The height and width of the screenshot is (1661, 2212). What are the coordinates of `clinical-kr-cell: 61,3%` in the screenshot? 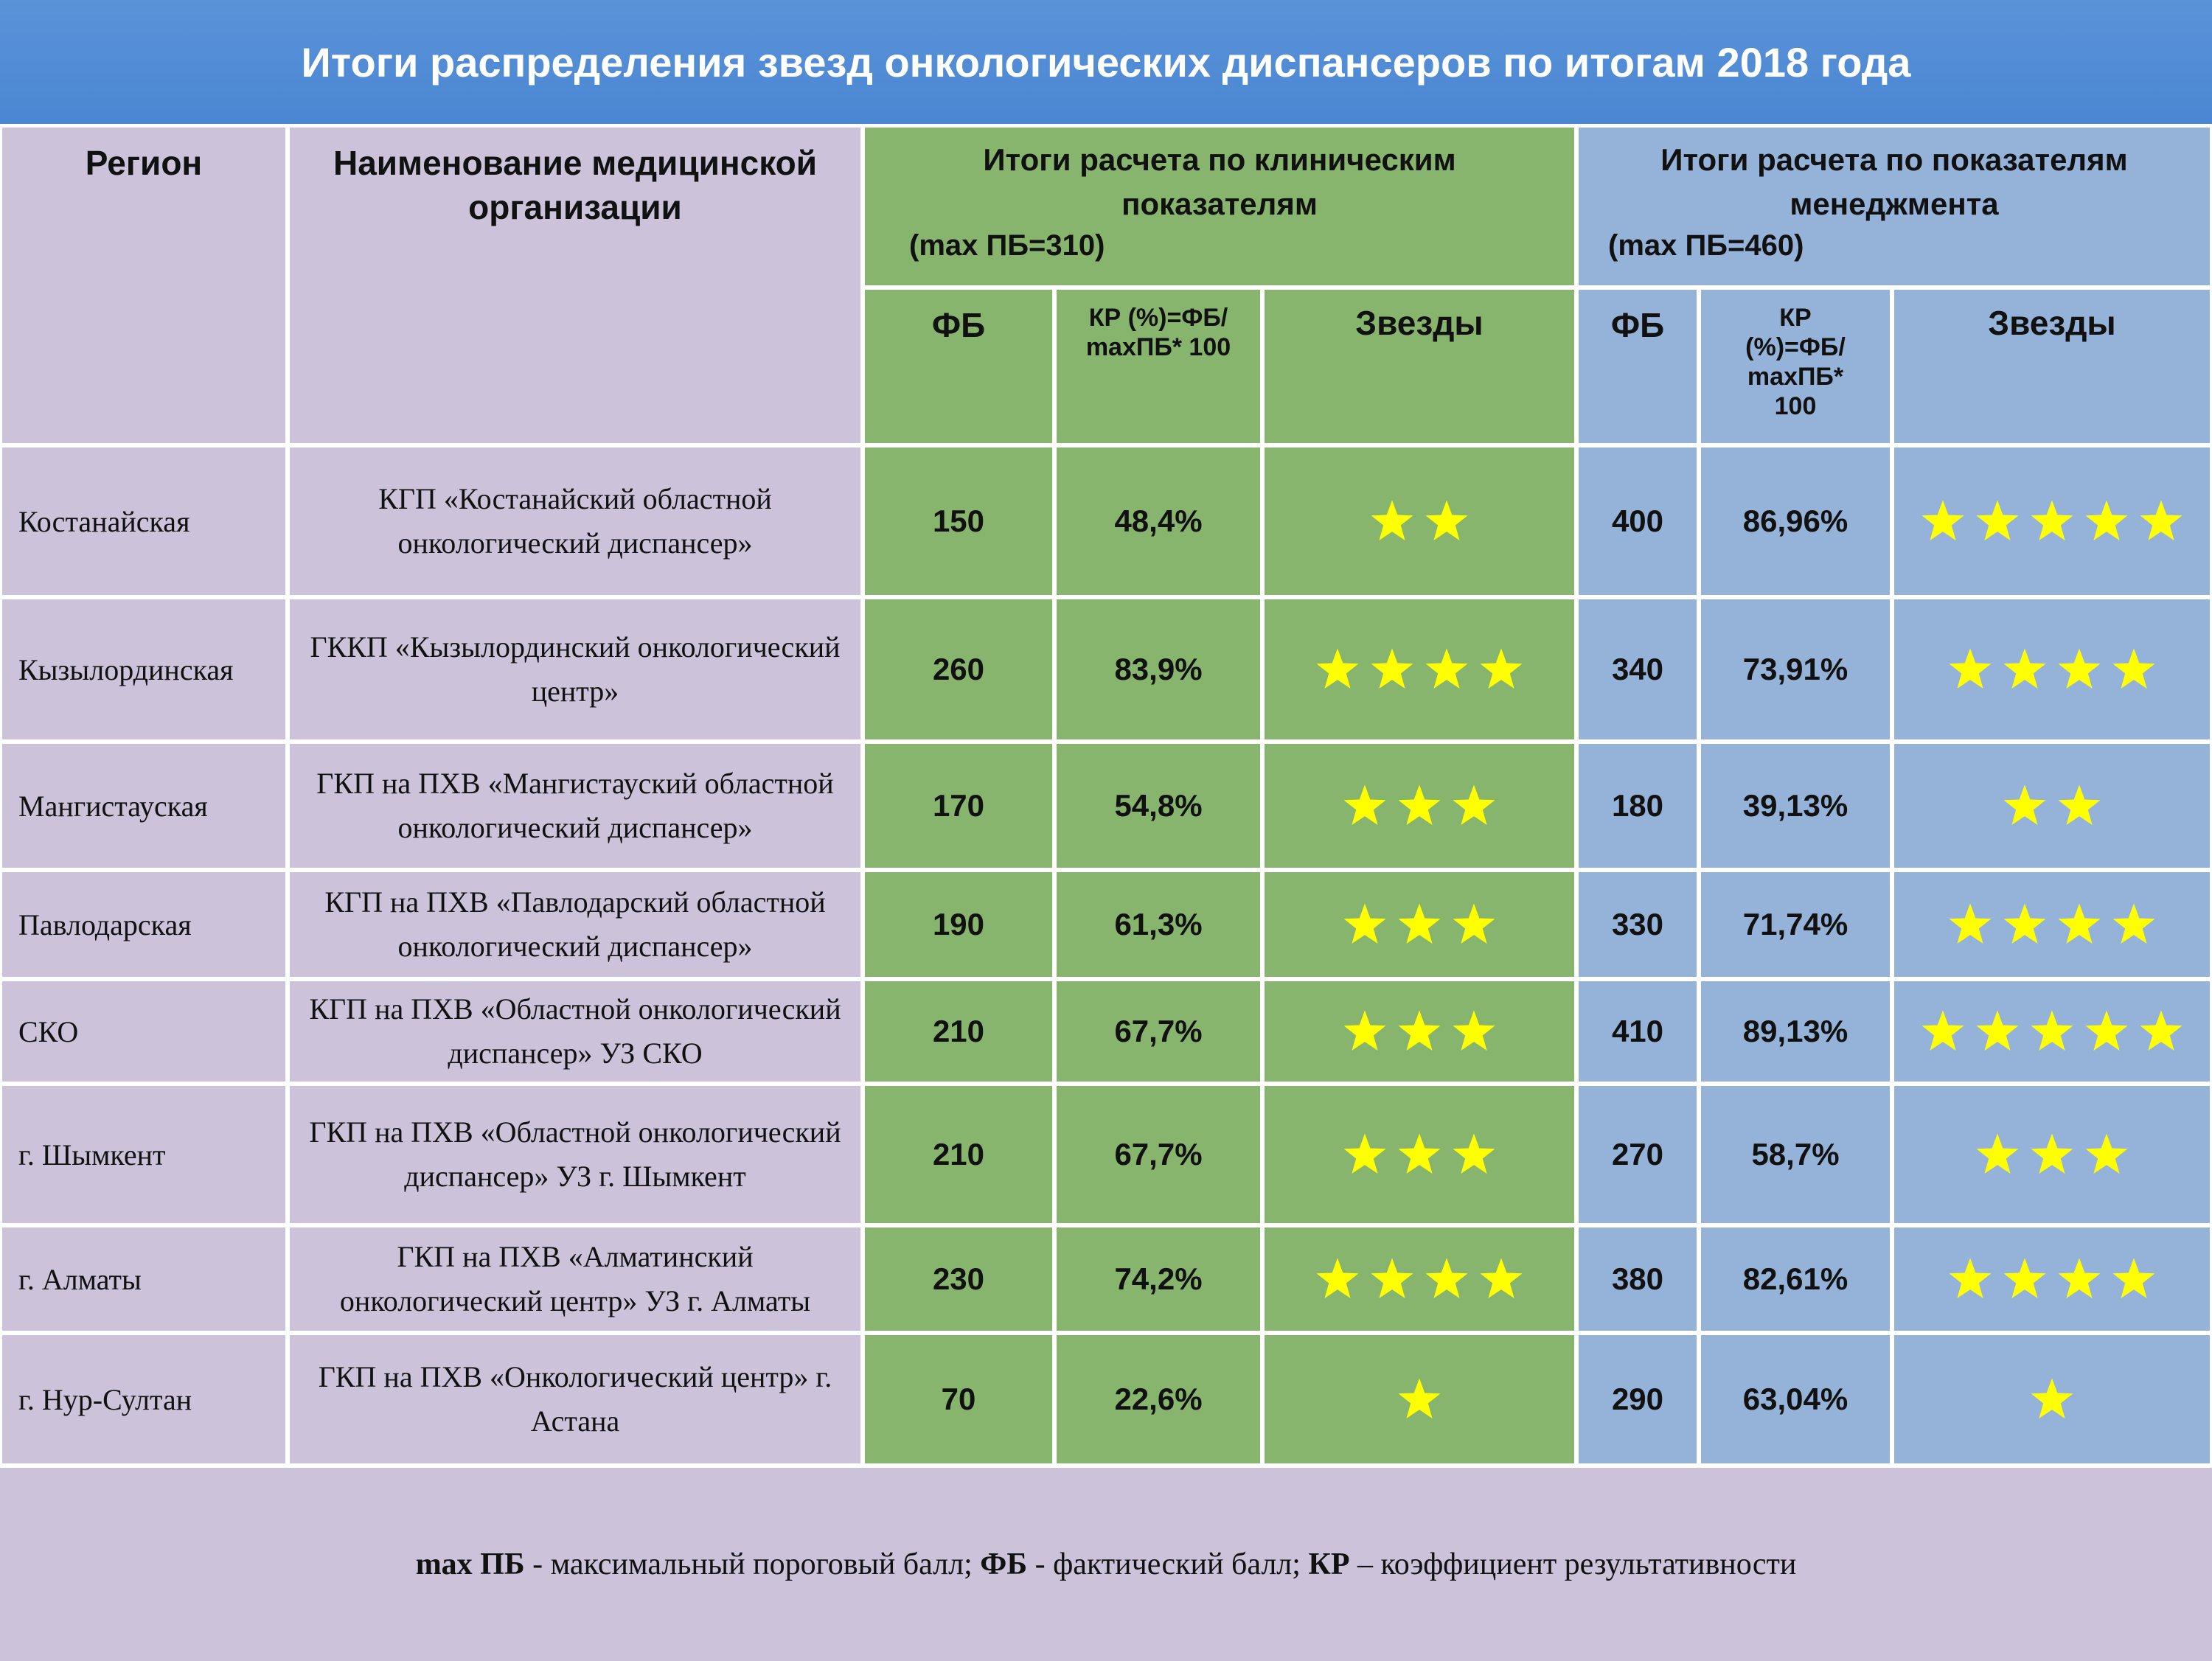 It's located at (1158, 924).